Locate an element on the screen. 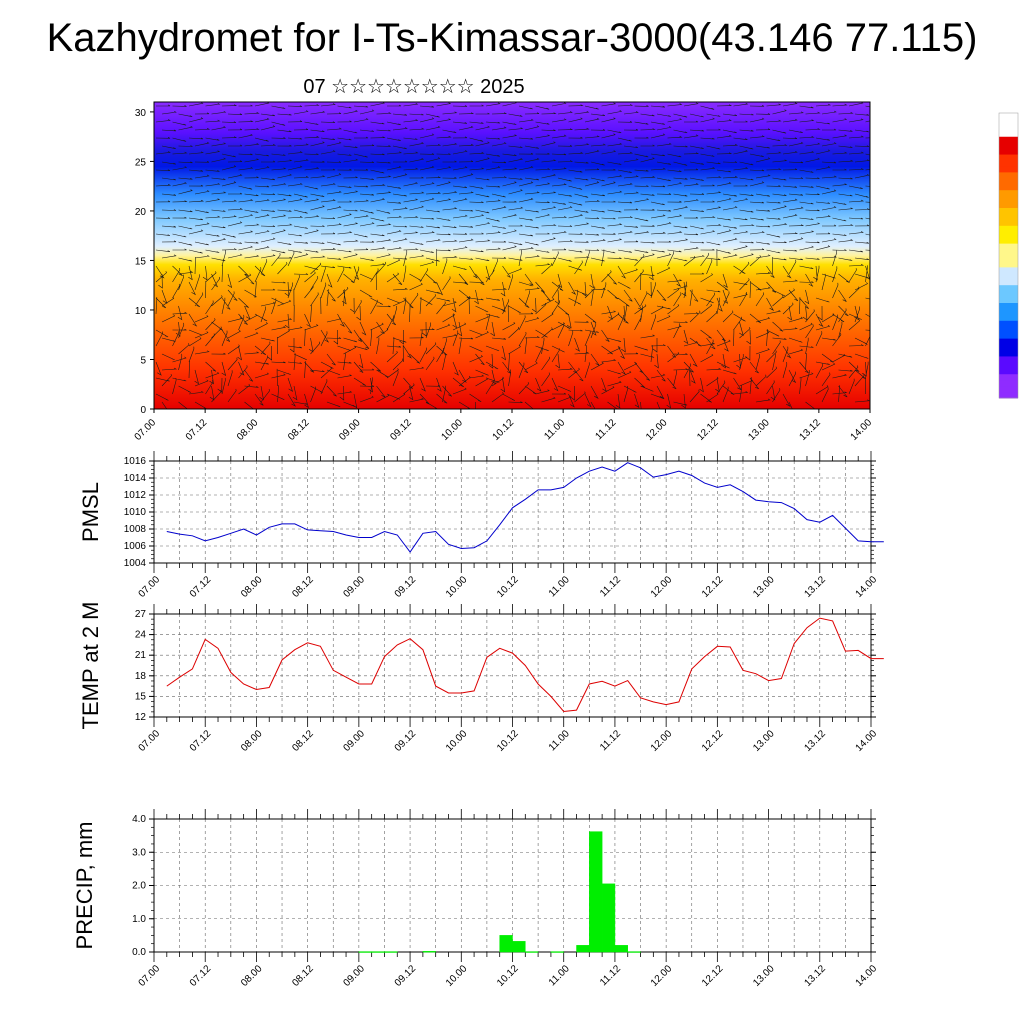  cross-section-x-tick-label: 12.00 is located at coordinates (657, 430).